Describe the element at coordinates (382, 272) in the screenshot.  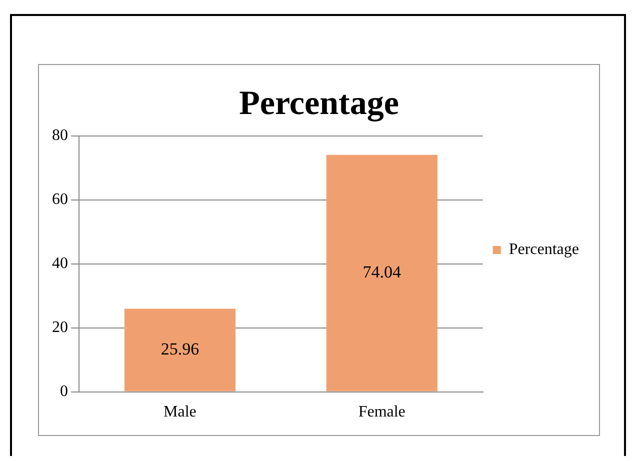
I see `data-label: 74.04` at that location.